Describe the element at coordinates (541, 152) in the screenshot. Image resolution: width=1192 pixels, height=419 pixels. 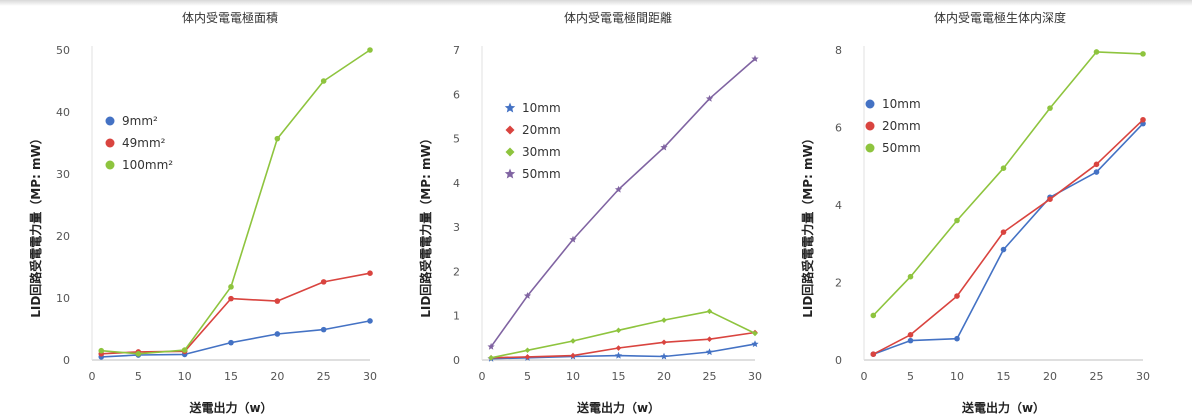
I see `legend-label: 30mm` at that location.